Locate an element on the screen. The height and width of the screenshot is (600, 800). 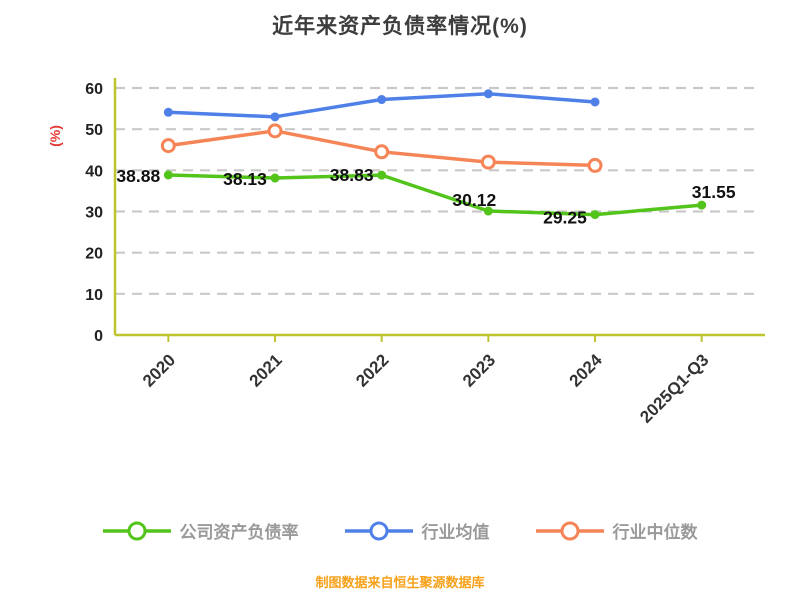
y-tick-label: 30 is located at coordinates (94, 213).